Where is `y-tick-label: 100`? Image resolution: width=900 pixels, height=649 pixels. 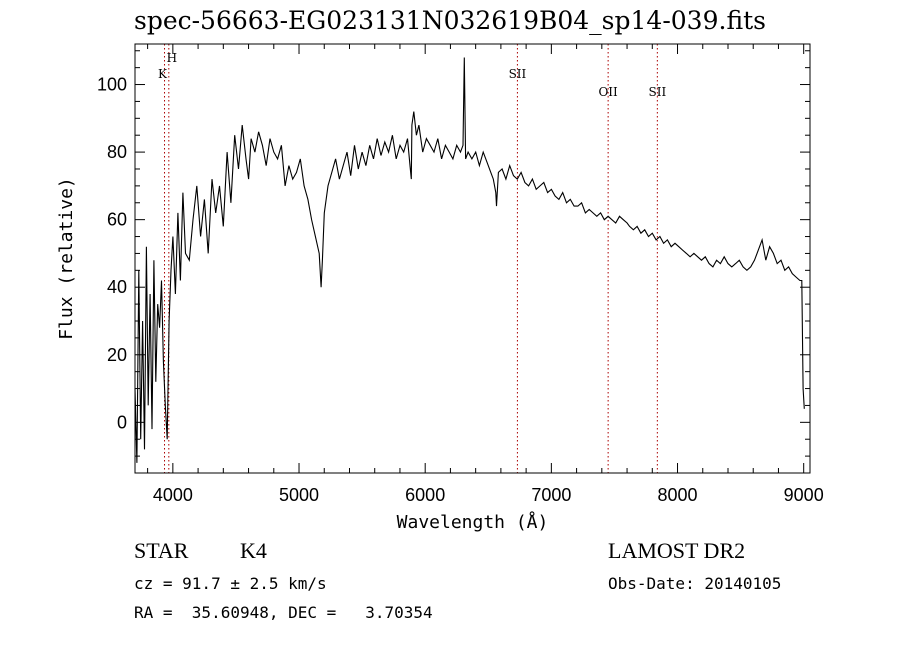 y-tick-label: 100 is located at coordinates (112, 85).